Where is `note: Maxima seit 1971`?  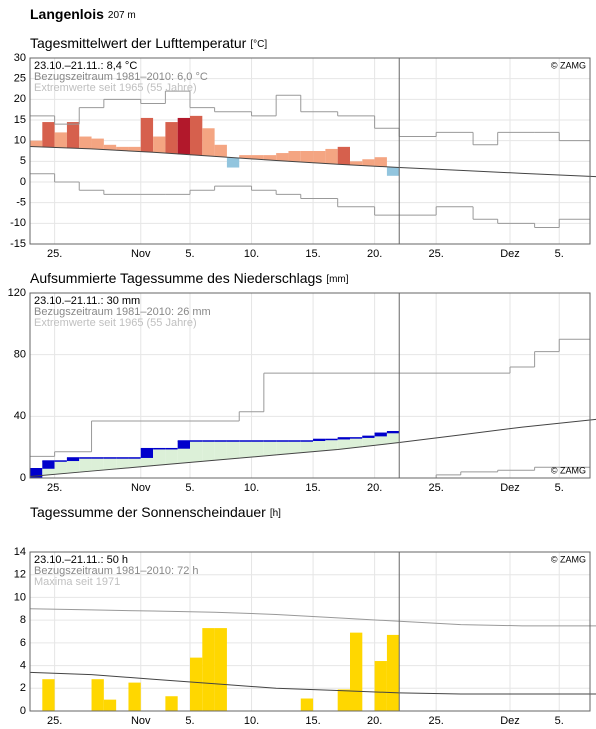 note: Maxima seit 1971 is located at coordinates (77, 582).